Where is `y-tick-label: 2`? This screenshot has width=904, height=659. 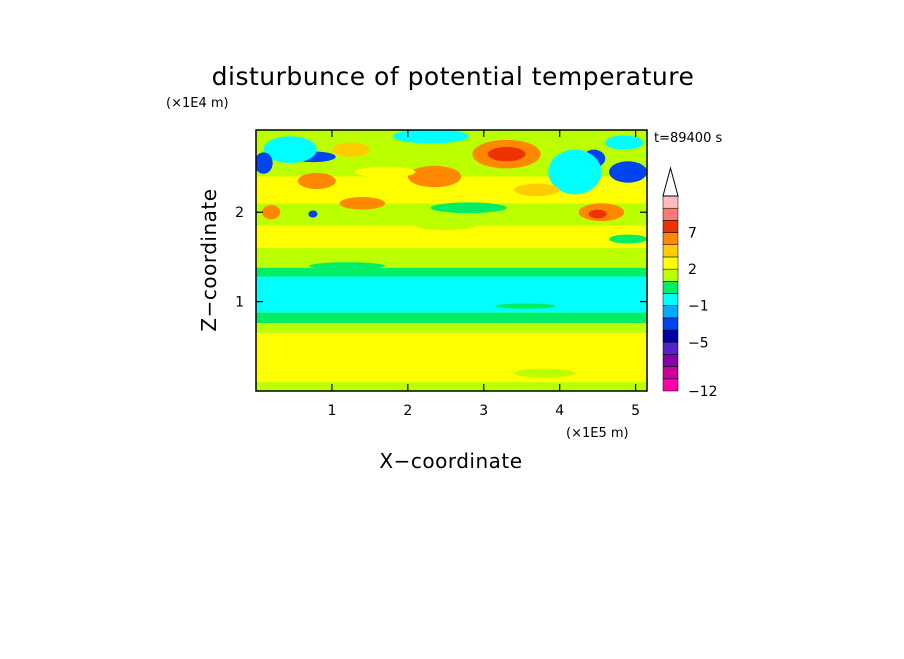
y-tick-label: 2 is located at coordinates (239, 213).